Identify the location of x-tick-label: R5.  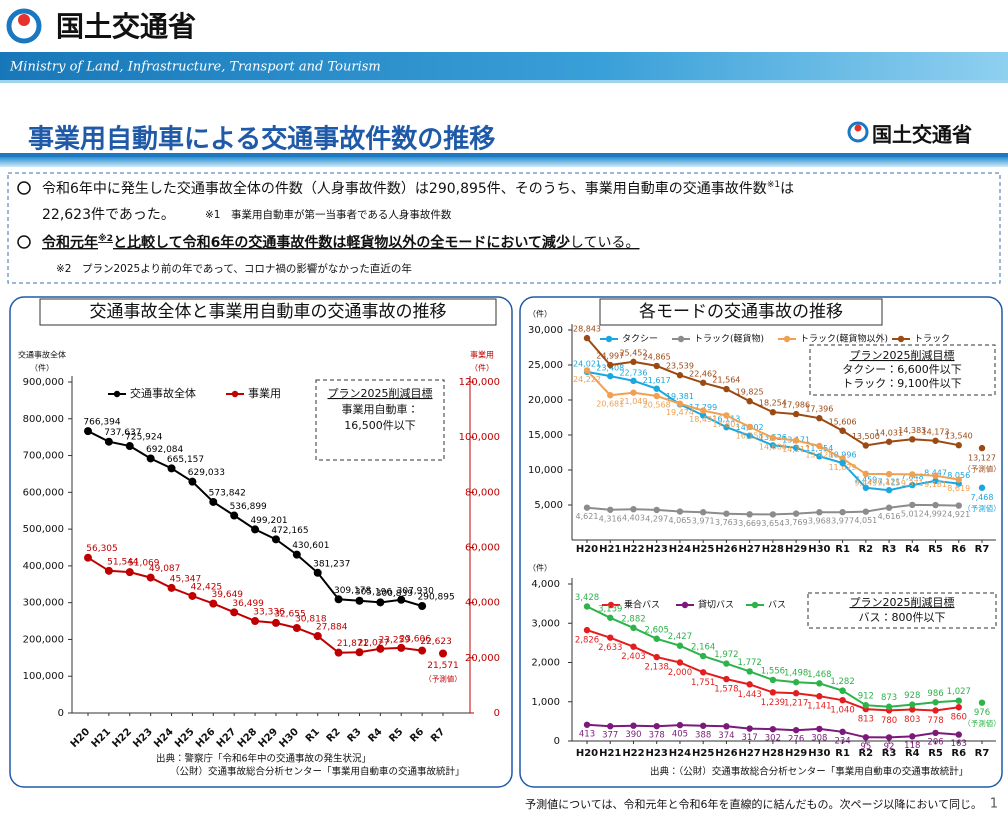
(935, 549).